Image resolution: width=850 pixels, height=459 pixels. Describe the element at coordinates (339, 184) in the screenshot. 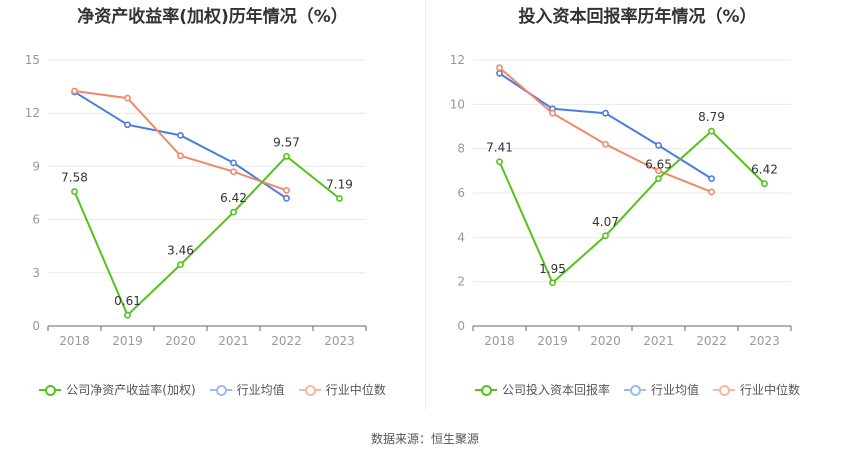

I see `data-label: 7.19` at that location.